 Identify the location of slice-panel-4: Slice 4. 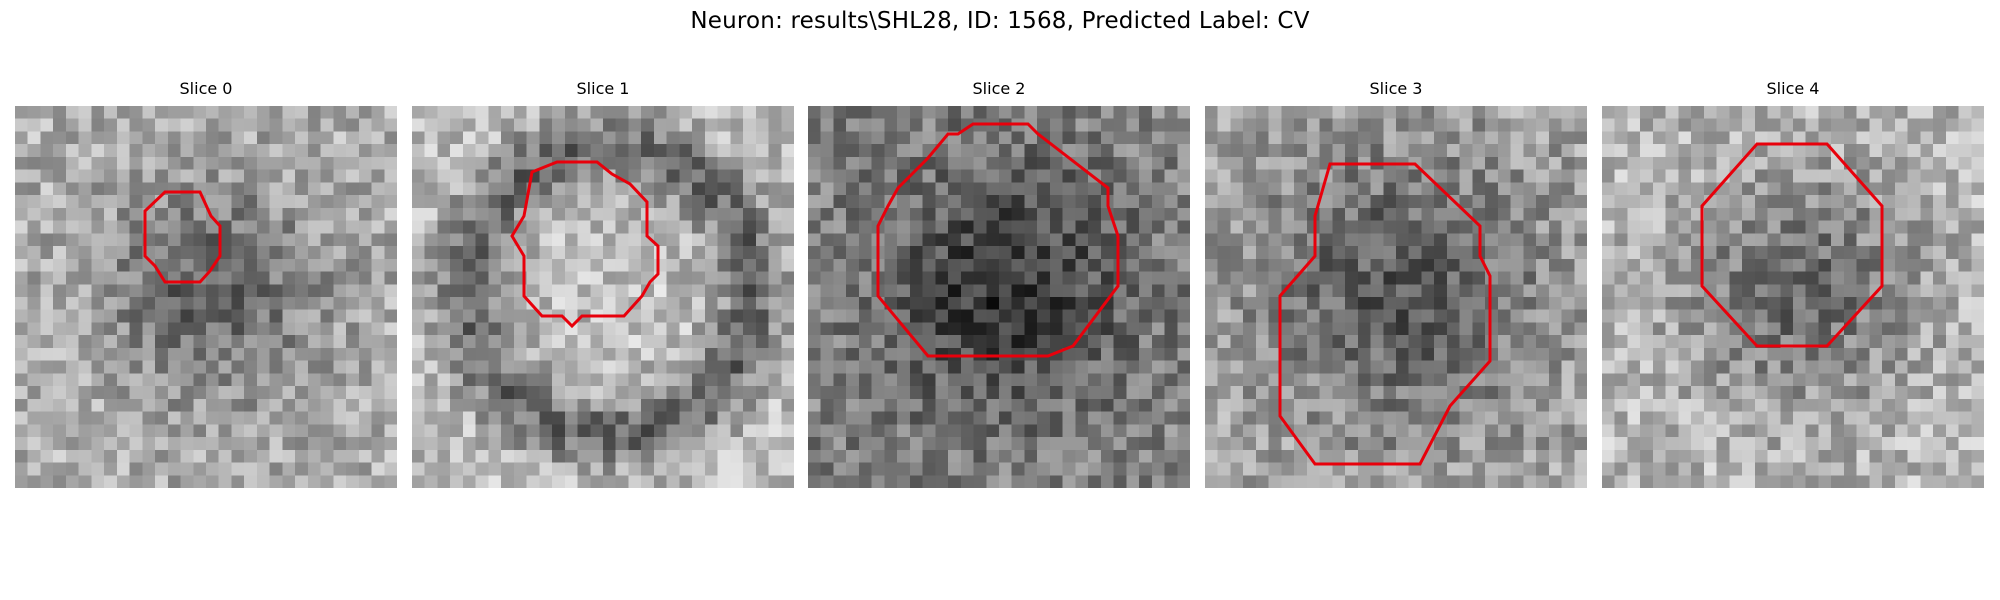
(1793, 283).